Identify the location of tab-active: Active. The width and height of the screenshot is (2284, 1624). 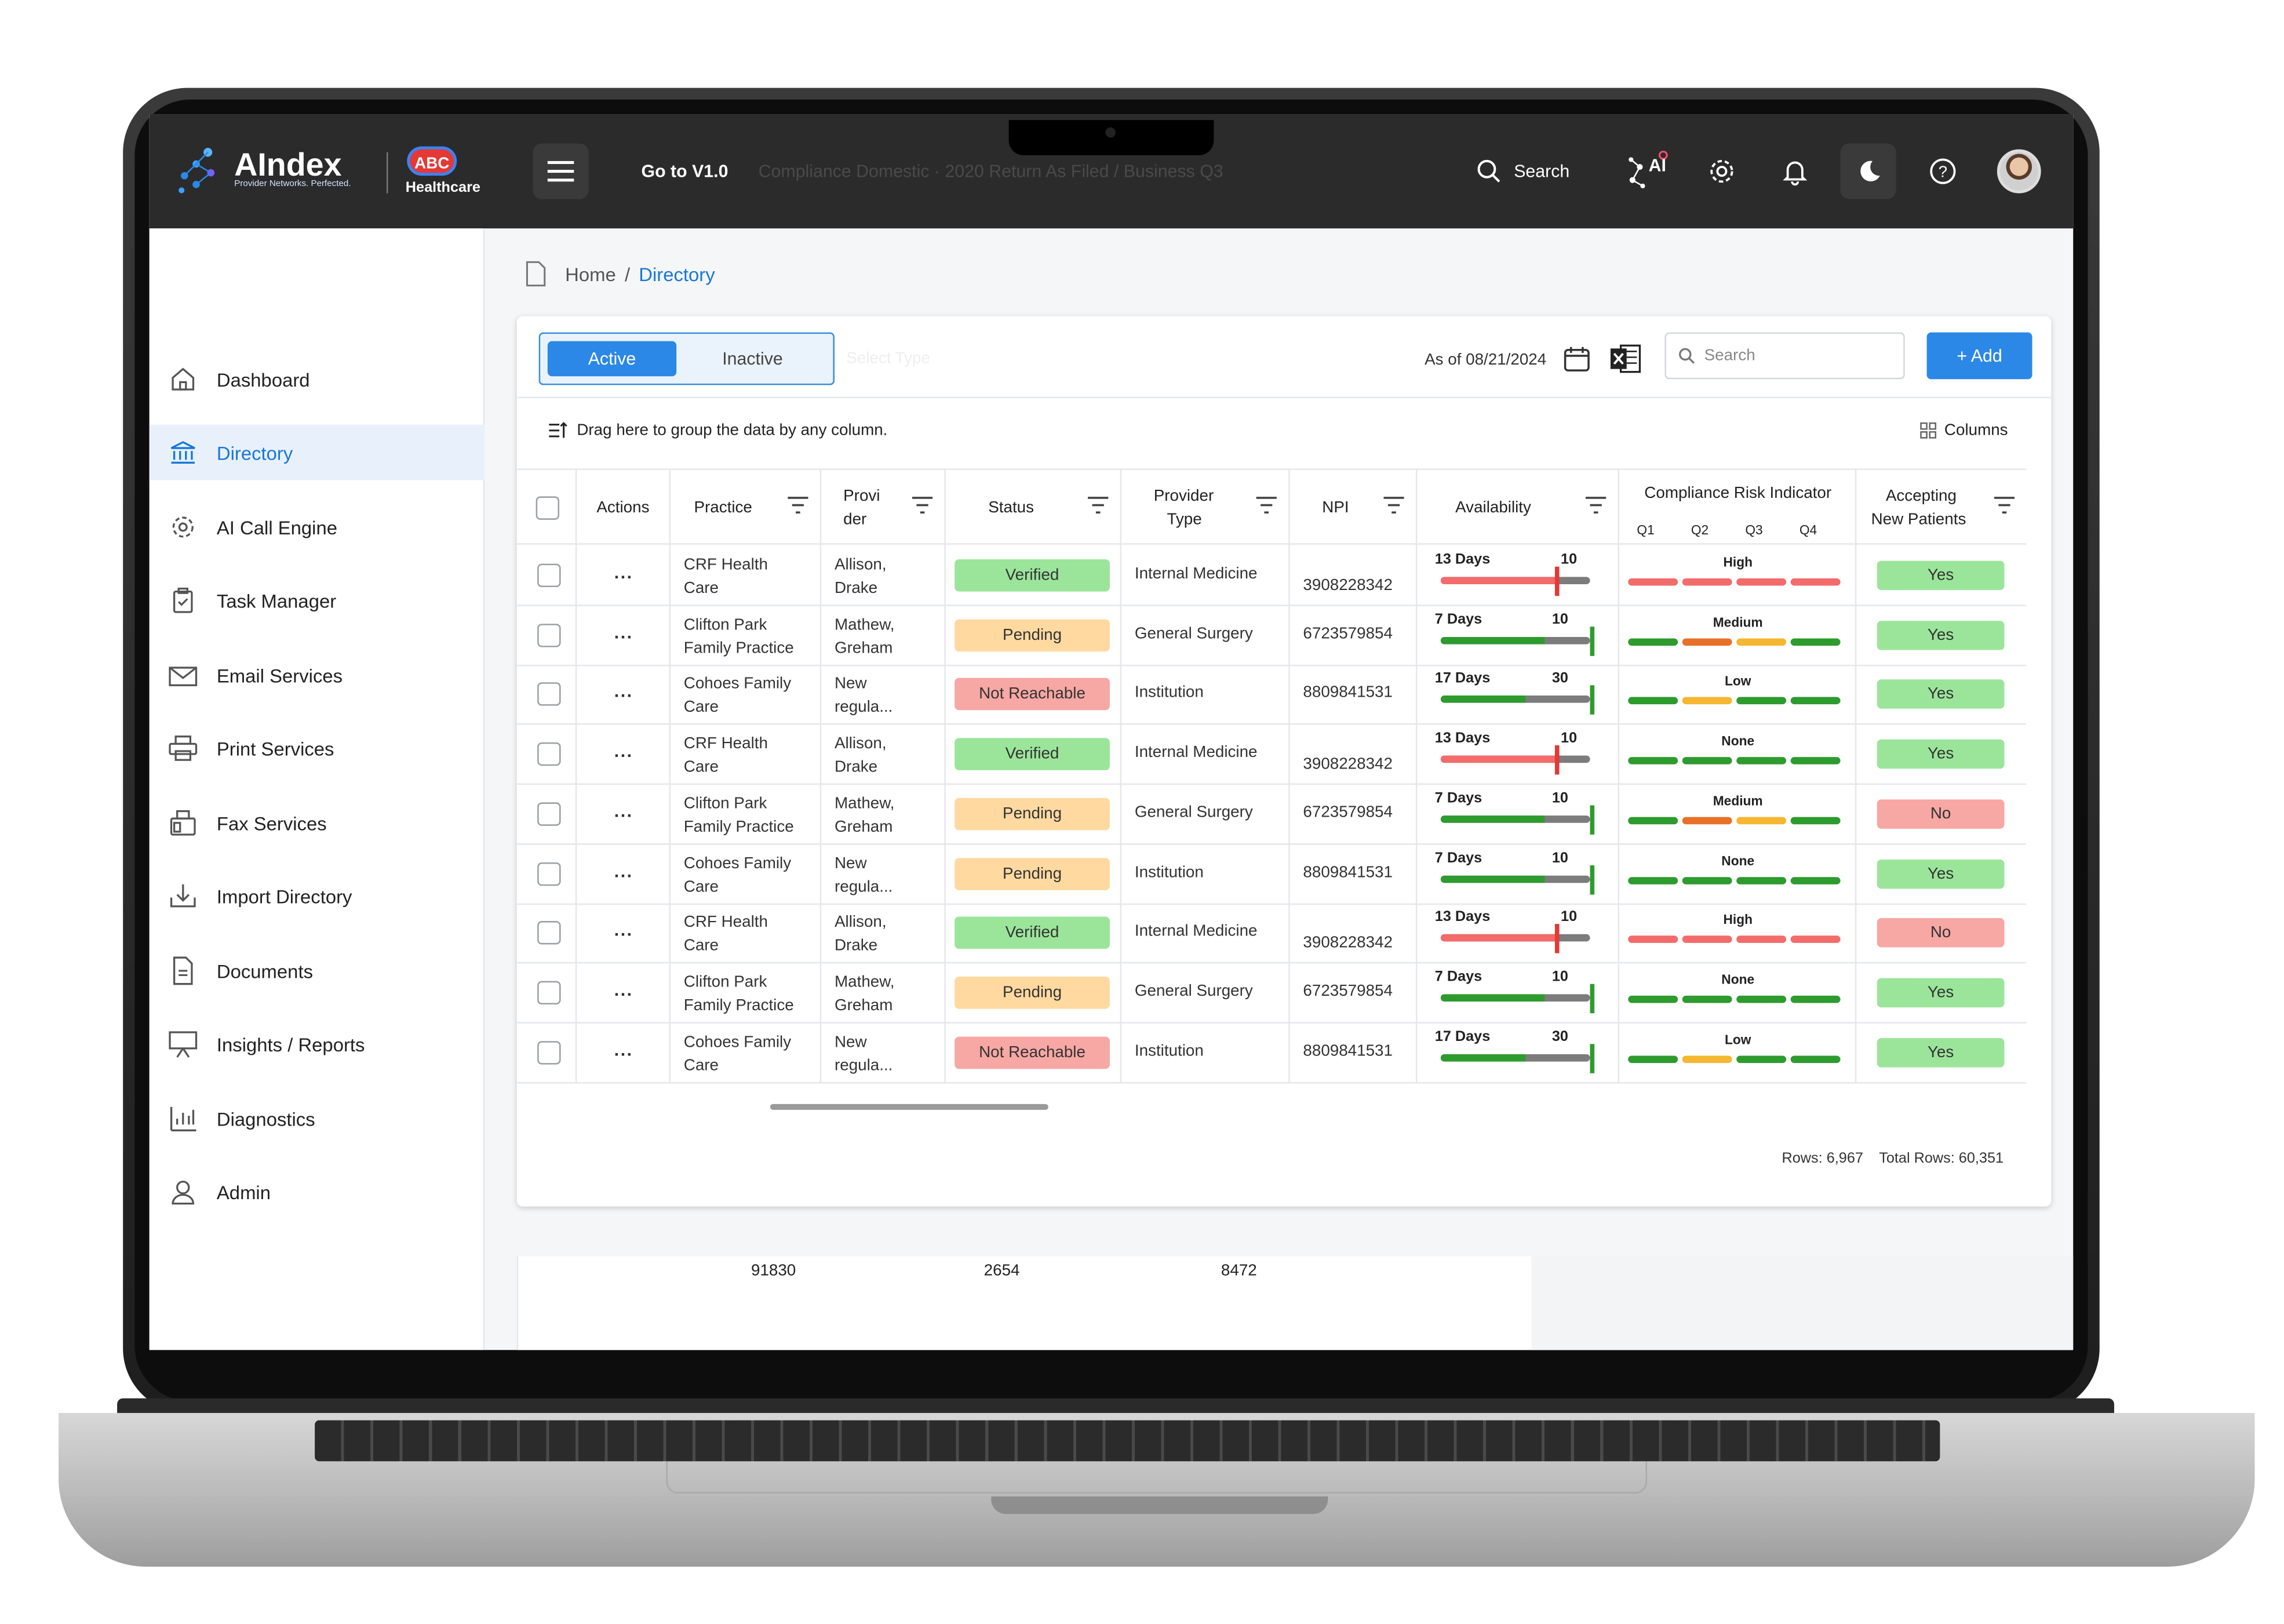
(612, 359).